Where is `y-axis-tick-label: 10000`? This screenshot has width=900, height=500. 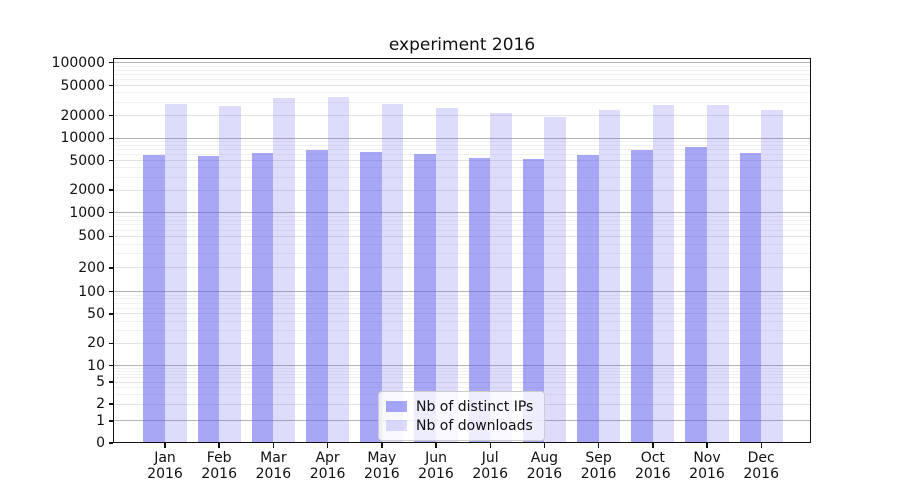
y-axis-tick-label: 10000 is located at coordinates (82, 138).